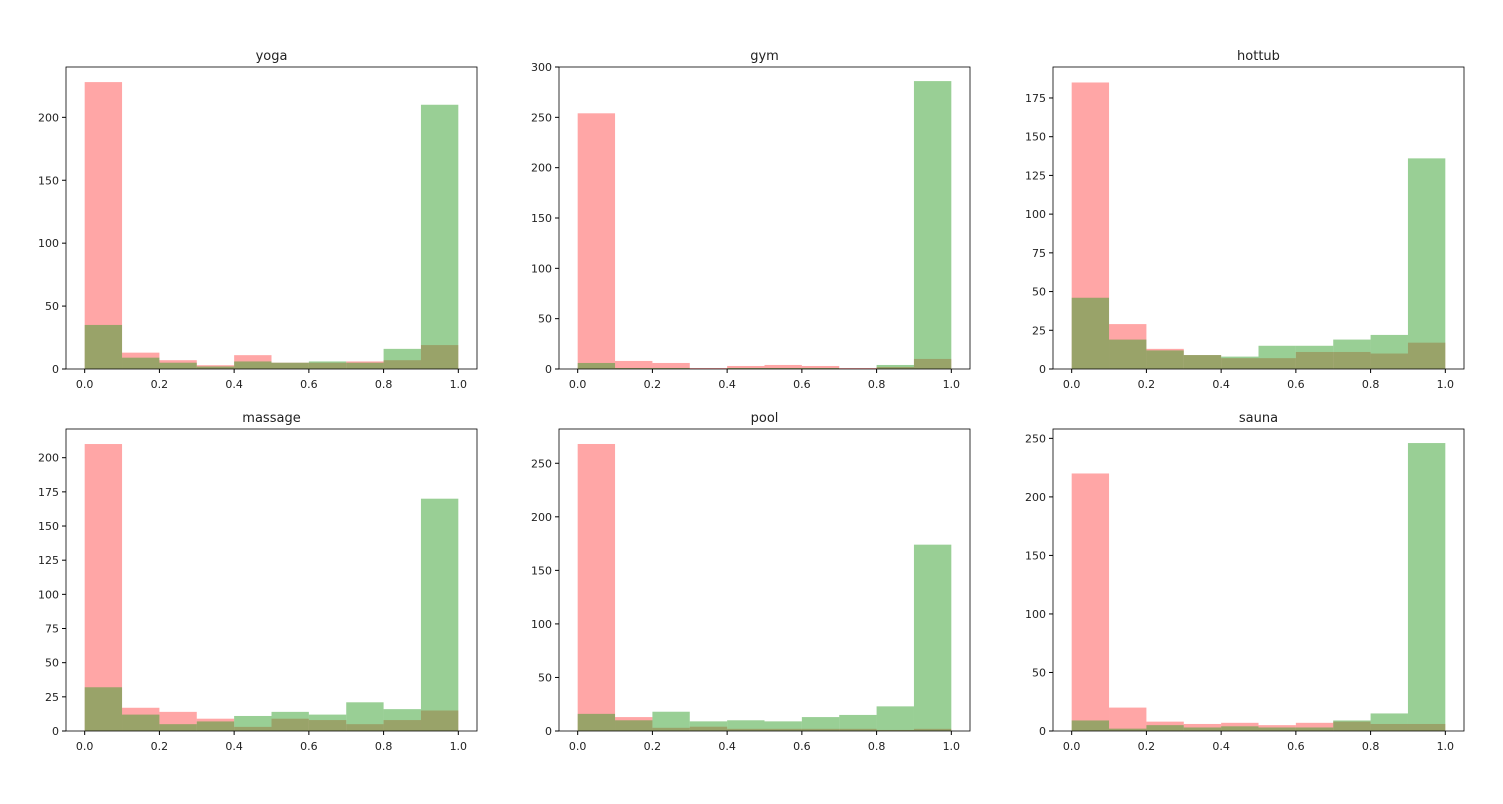 This screenshot has width=1503, height=804. Describe the element at coordinates (634, 364) in the screenshot. I see `bar-s0-b1` at that location.